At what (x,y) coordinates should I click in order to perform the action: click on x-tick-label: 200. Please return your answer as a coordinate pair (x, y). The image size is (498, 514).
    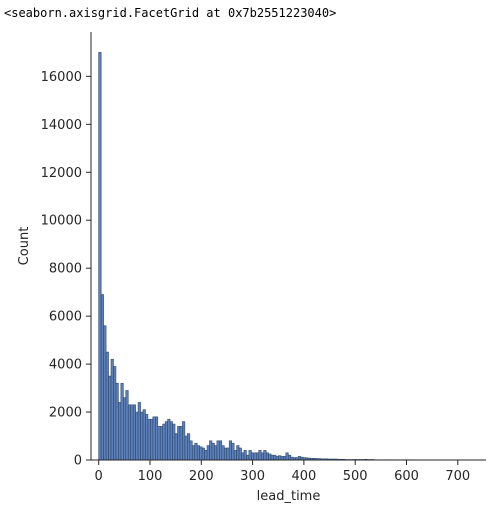
    Looking at the image, I should click on (201, 476).